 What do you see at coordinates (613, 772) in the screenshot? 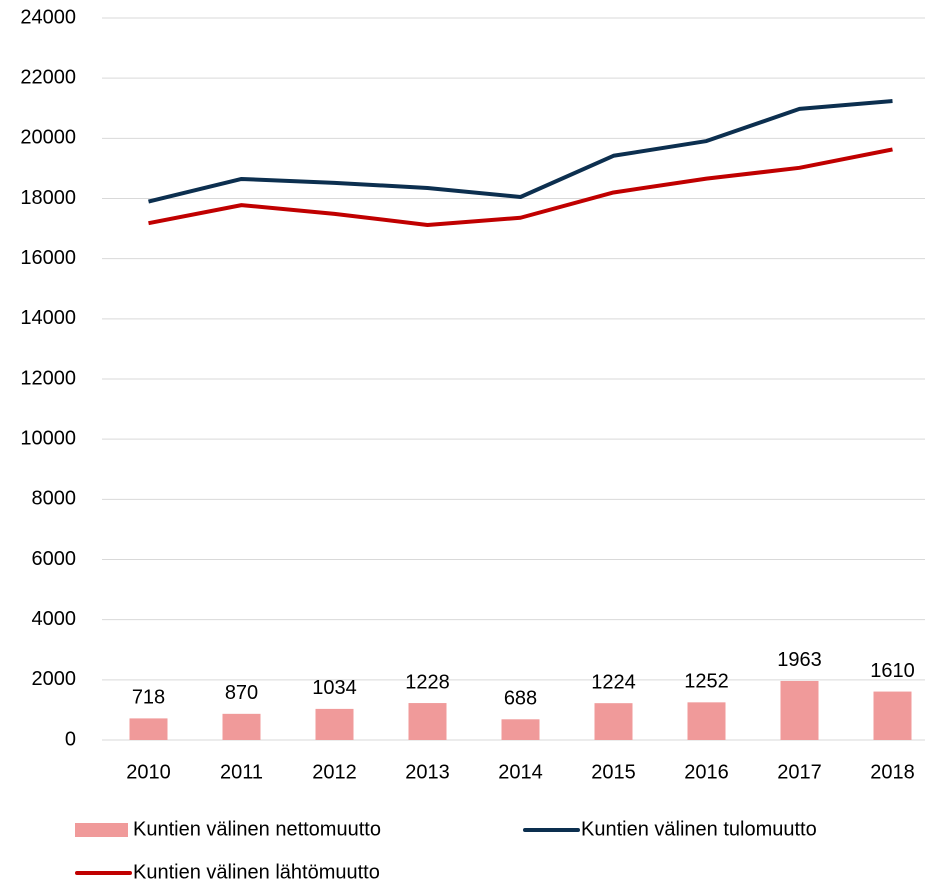
I see `x-tick-label: 2015` at bounding box center [613, 772].